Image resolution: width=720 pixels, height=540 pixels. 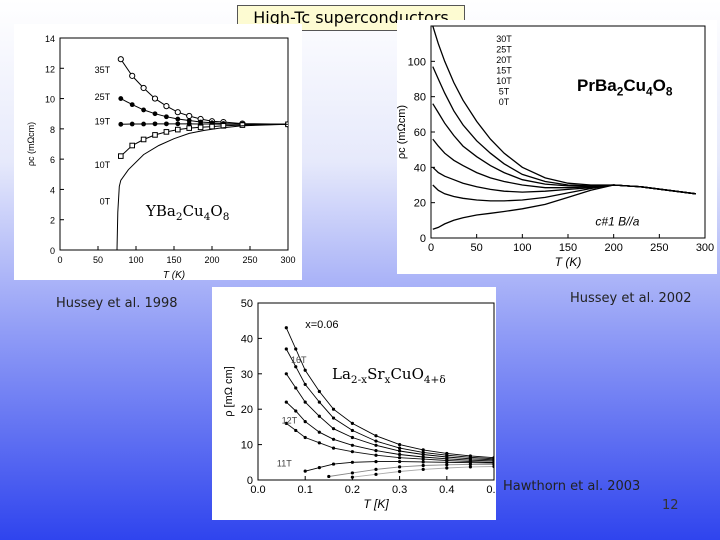 I want to click on legend-entry: 5T, so click(x=504, y=91).